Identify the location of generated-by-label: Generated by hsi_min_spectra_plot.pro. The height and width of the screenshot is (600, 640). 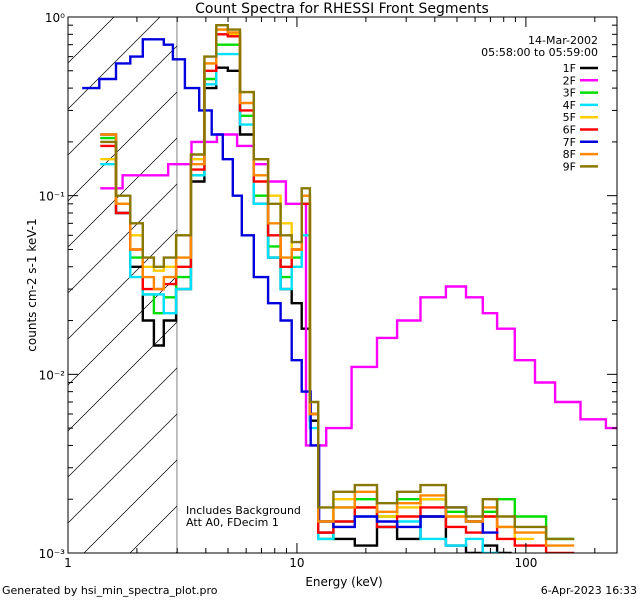
(110, 590).